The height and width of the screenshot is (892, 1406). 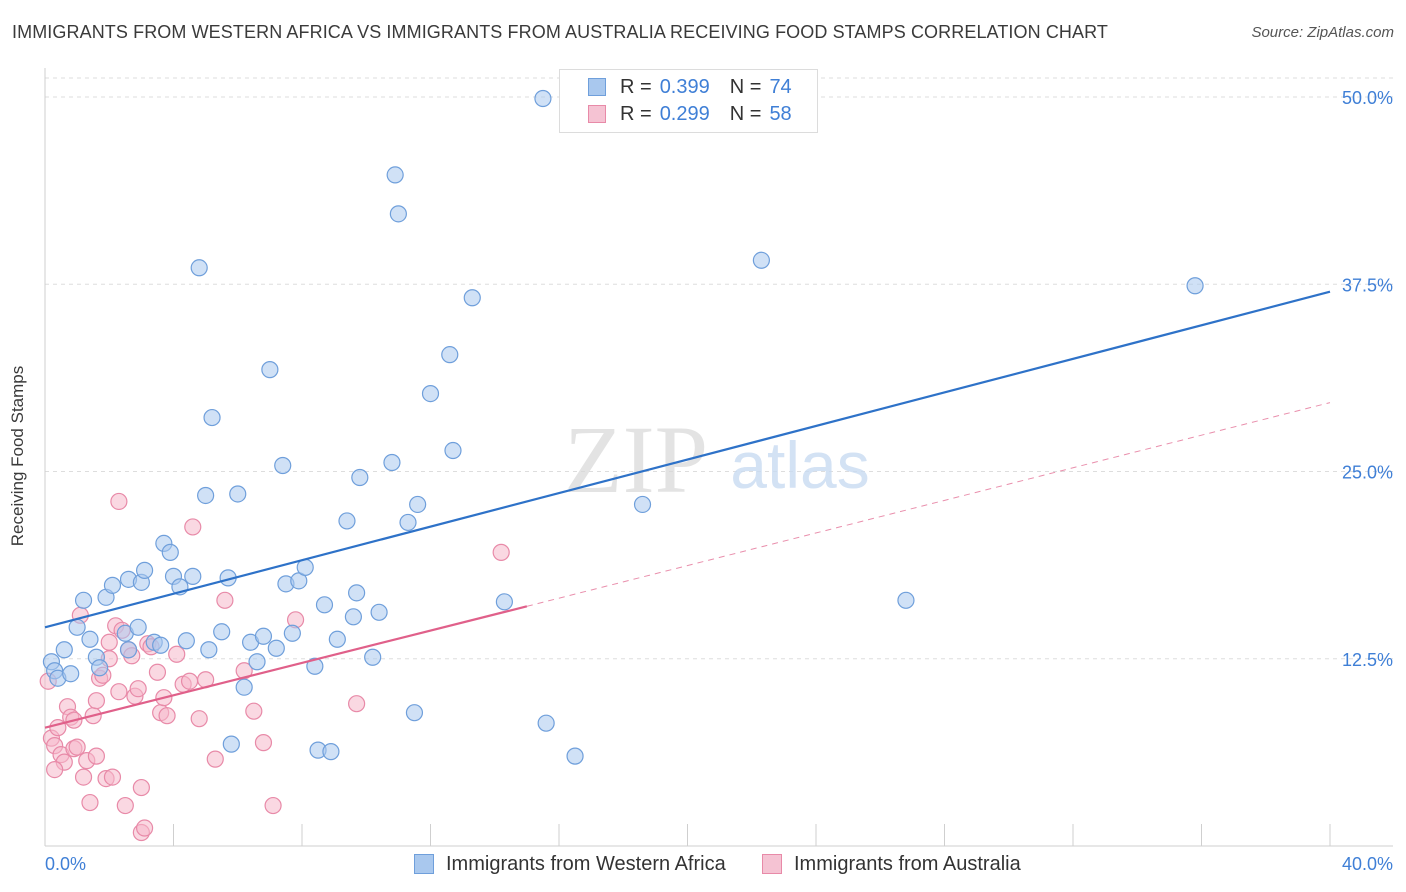 What do you see at coordinates (597, 87) in the screenshot?
I see `legend-swatch-blue` at bounding box center [597, 87].